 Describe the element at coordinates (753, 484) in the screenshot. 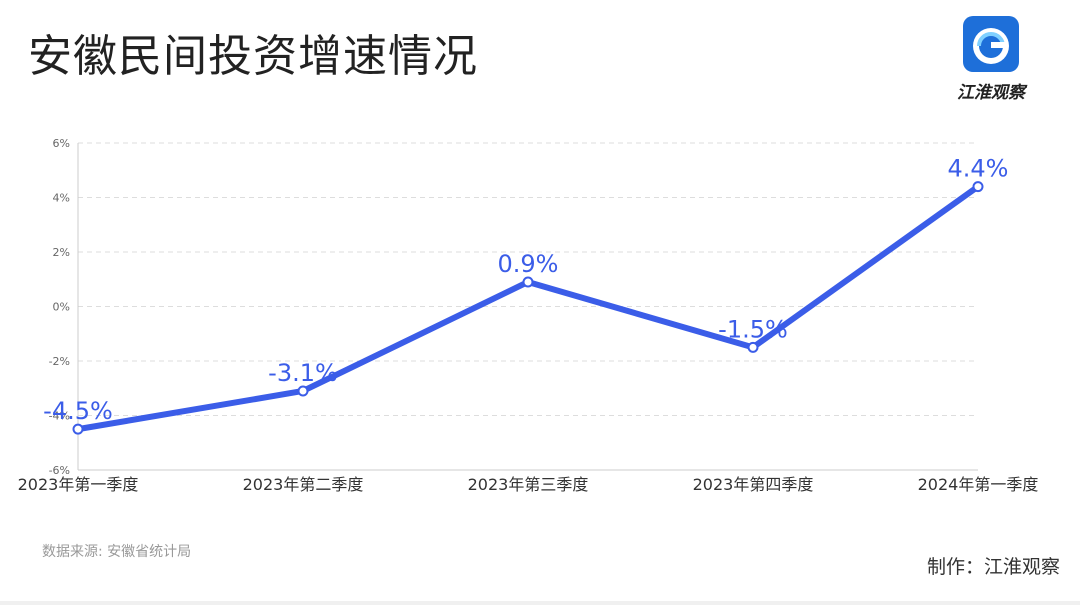

I see `x-tick-label: 2023年第四季度` at that location.